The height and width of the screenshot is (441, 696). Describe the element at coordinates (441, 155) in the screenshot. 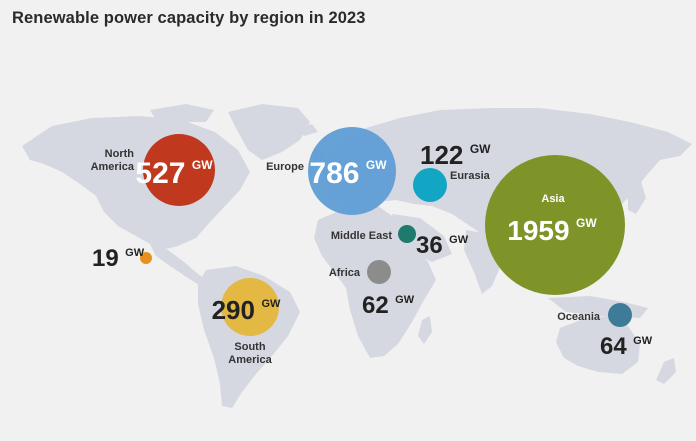

I see `value-eurasia-number: 122` at that location.